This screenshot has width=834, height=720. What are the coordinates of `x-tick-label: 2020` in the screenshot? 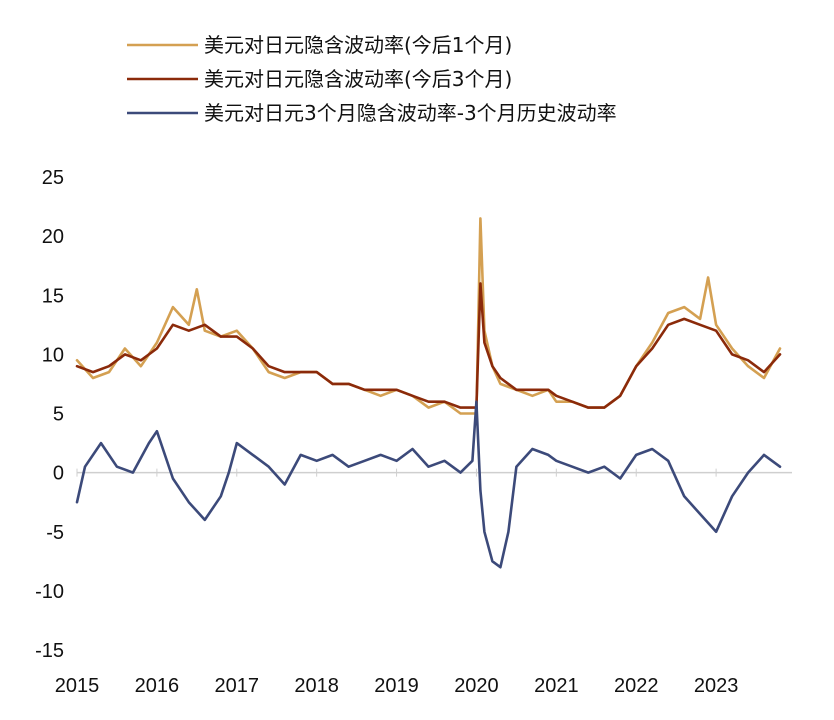 It's located at (476, 686).